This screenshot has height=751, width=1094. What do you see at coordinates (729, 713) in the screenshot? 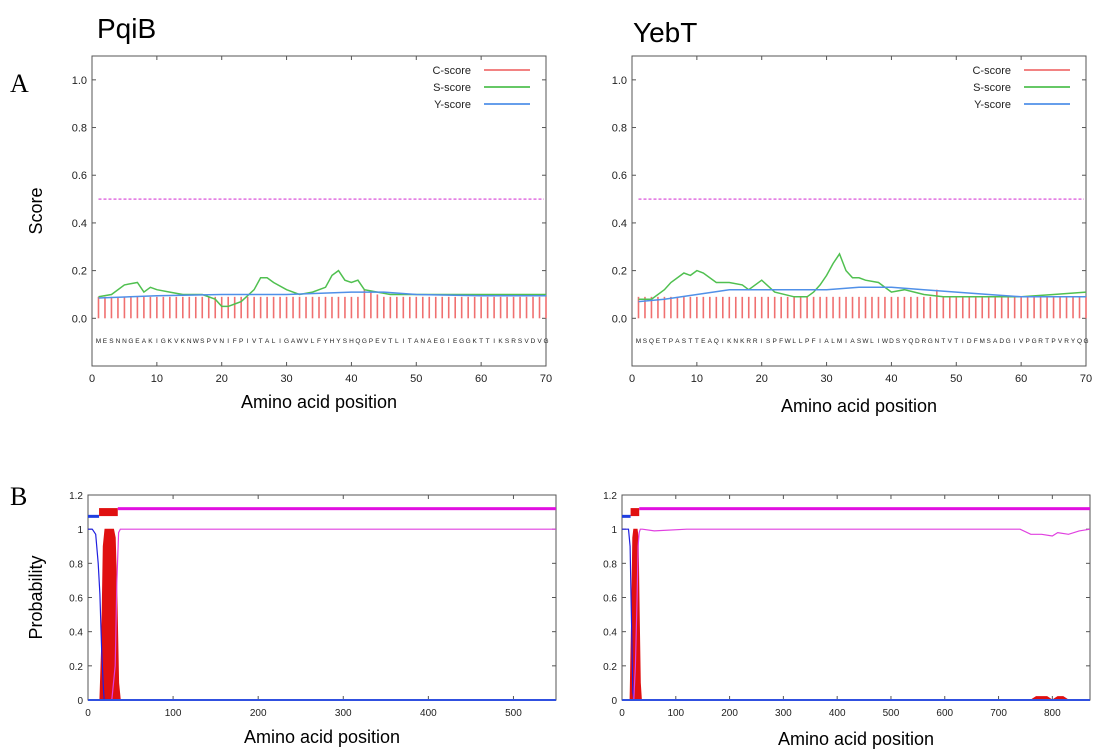
I see `x-tick-label: 200` at bounding box center [729, 713].